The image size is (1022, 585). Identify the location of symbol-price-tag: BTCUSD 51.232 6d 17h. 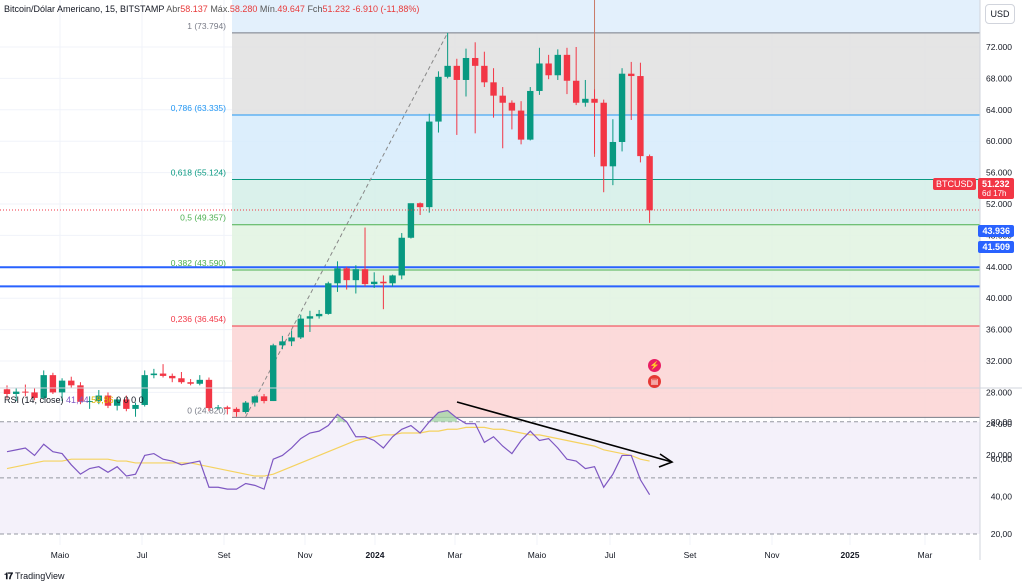
(973, 188).